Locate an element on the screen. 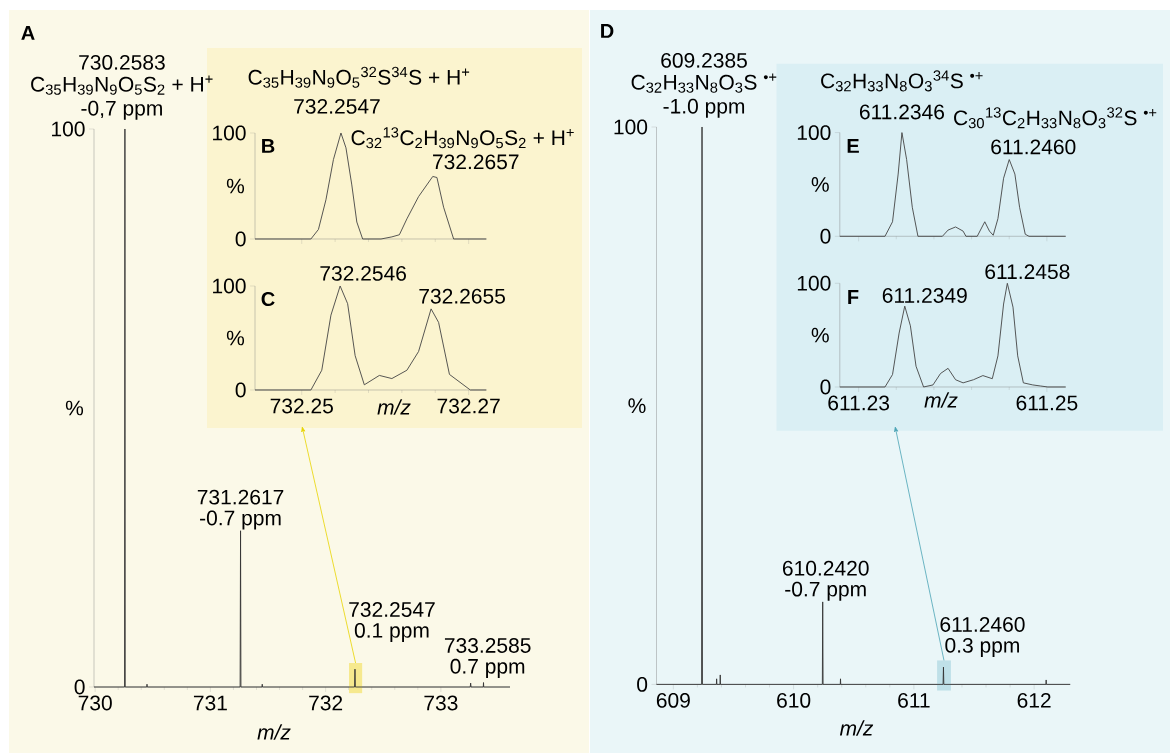  text: 609.2385 is located at coordinates (704, 60).